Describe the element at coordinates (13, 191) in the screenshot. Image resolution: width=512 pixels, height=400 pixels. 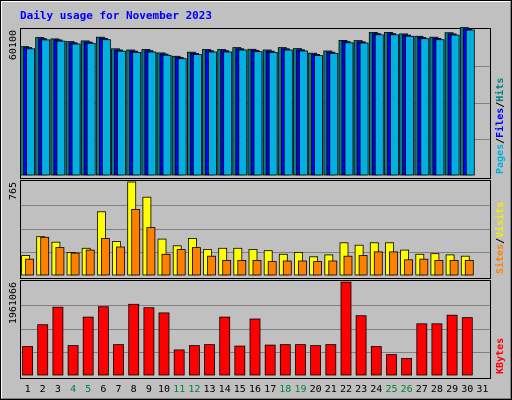
I see `ytick-visits-sites: 765` at that location.